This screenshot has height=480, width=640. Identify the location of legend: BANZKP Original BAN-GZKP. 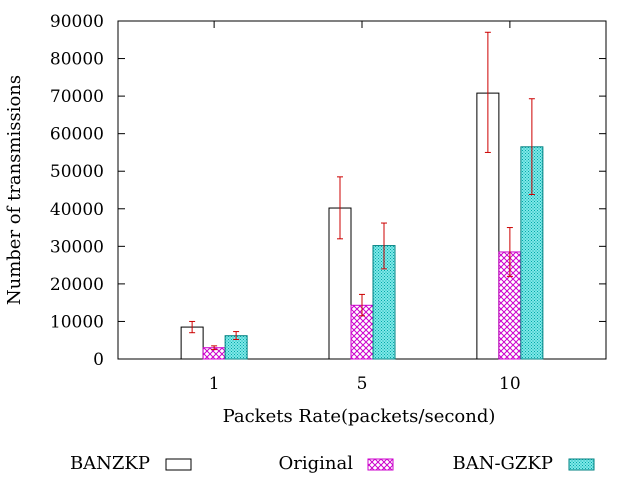
(332, 463).